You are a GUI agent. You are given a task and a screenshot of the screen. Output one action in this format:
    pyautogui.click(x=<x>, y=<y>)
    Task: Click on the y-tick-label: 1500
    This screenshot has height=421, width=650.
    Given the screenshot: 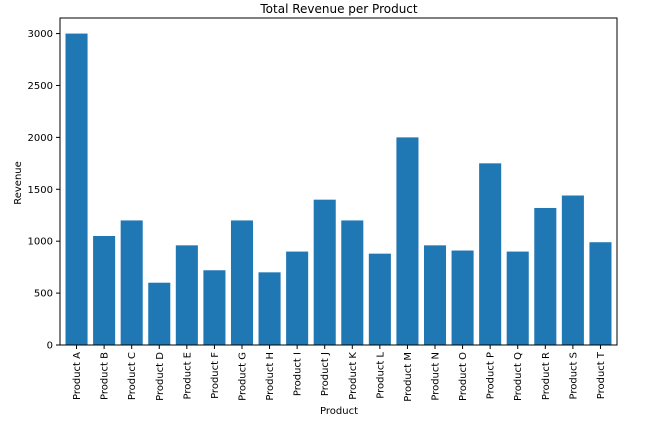 What is the action you would take?
    pyautogui.click(x=40, y=190)
    